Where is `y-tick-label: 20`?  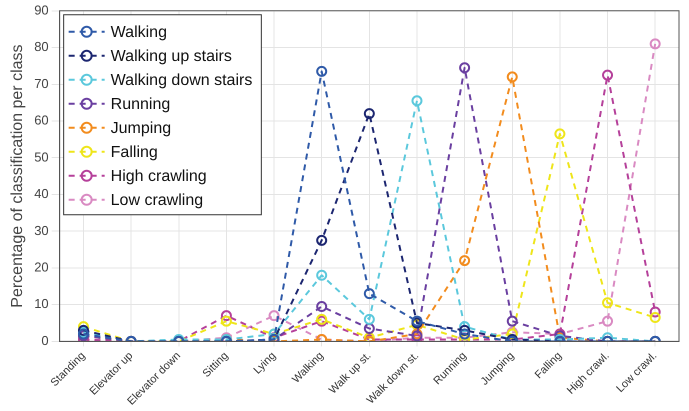
y-tick-label: 20 is located at coordinates (41, 266).